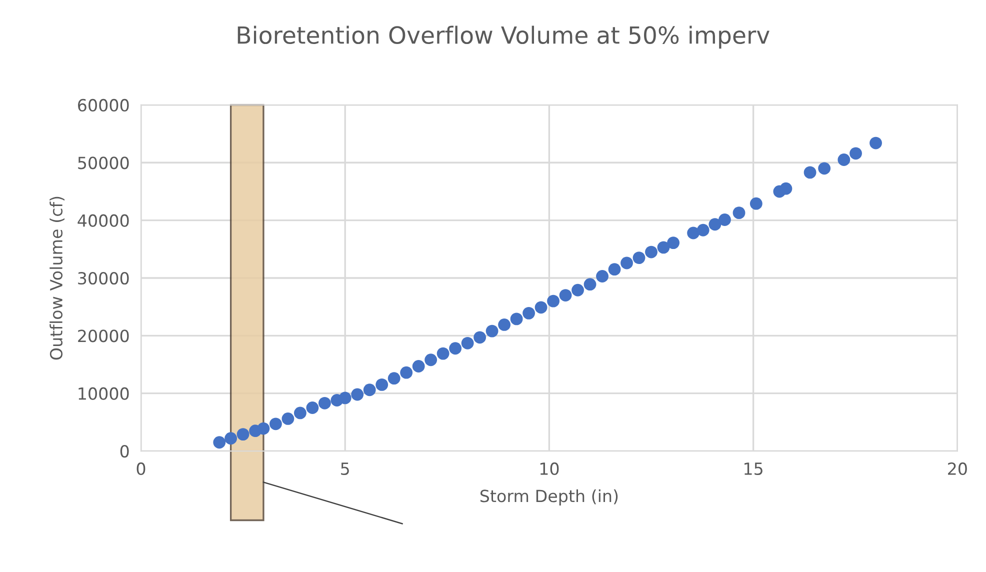 The width and height of the screenshot is (986, 572). I want to click on y-tick-label: 50000, so click(103, 163).